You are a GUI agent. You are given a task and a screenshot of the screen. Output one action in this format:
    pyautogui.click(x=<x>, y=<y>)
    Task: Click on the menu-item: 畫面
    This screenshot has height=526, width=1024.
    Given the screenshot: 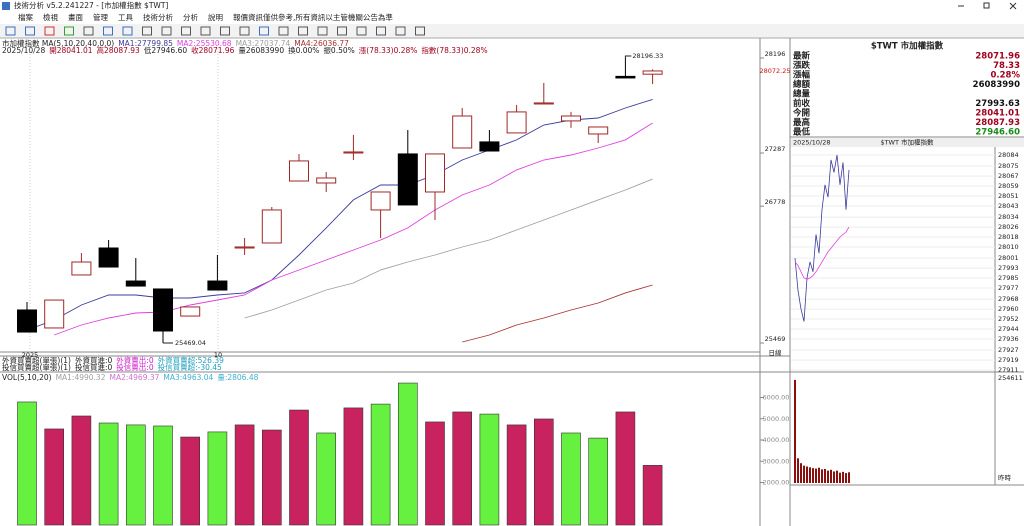 What is the action you would take?
    pyautogui.click(x=75, y=17)
    